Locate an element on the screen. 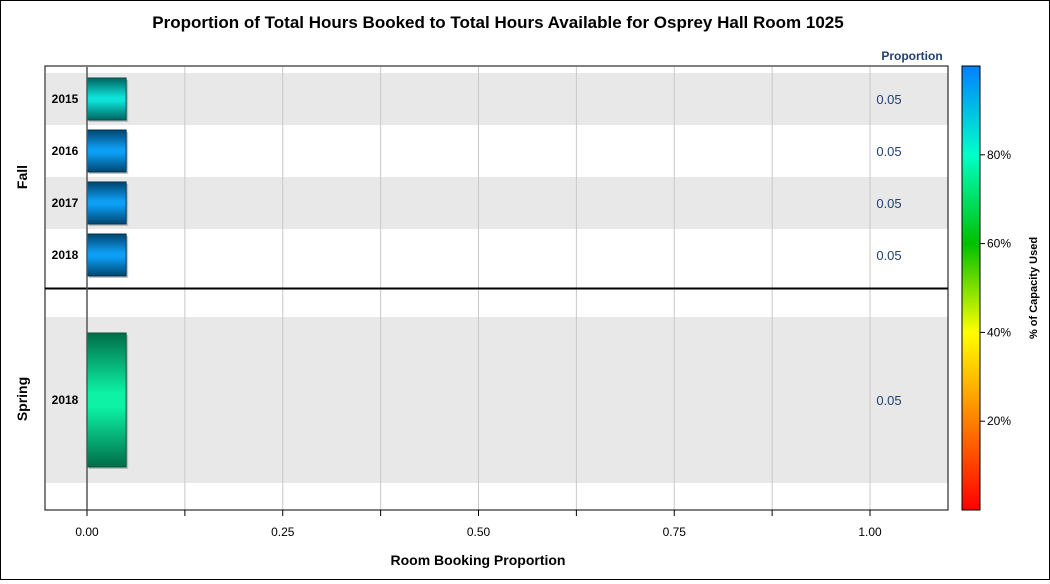 The height and width of the screenshot is (584, 1050). row-label: 2017 is located at coordinates (65, 203).